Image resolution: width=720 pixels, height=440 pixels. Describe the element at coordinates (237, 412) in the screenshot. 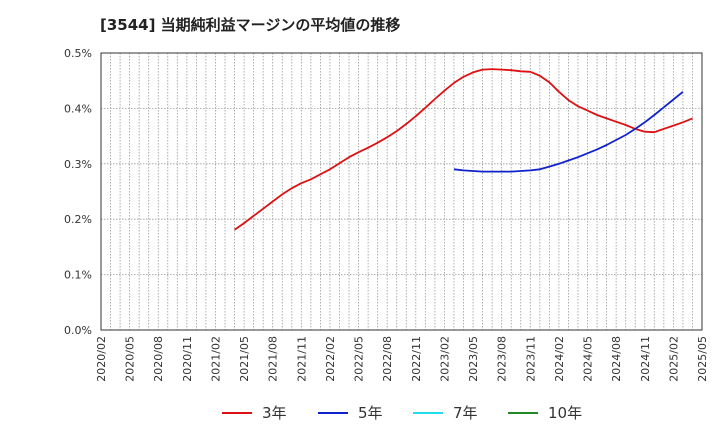

I see `legend-swatch-3y` at that location.